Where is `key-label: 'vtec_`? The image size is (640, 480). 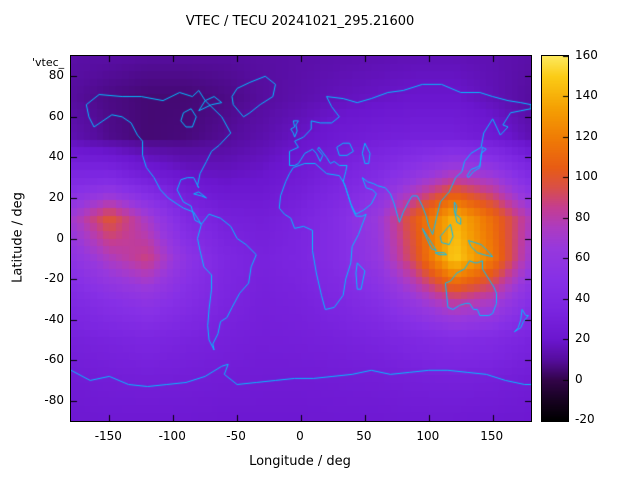
key-label: 'vtec_ is located at coordinates (48, 62).